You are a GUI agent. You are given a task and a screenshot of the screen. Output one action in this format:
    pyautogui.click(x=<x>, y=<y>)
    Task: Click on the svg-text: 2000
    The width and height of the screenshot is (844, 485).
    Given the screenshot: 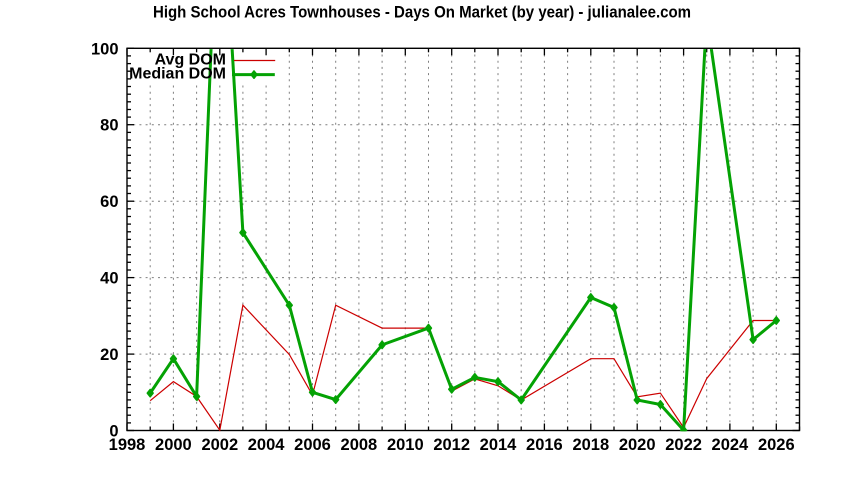 What is the action you would take?
    pyautogui.click(x=173, y=445)
    